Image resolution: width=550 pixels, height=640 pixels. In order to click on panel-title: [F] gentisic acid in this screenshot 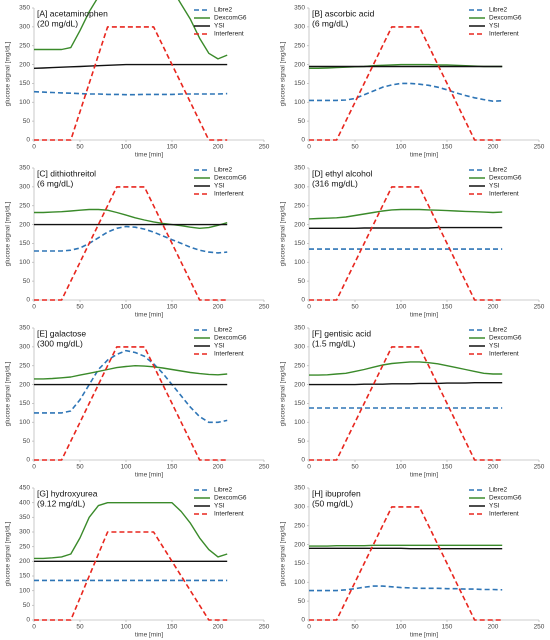, I will do `click(341, 333)`.